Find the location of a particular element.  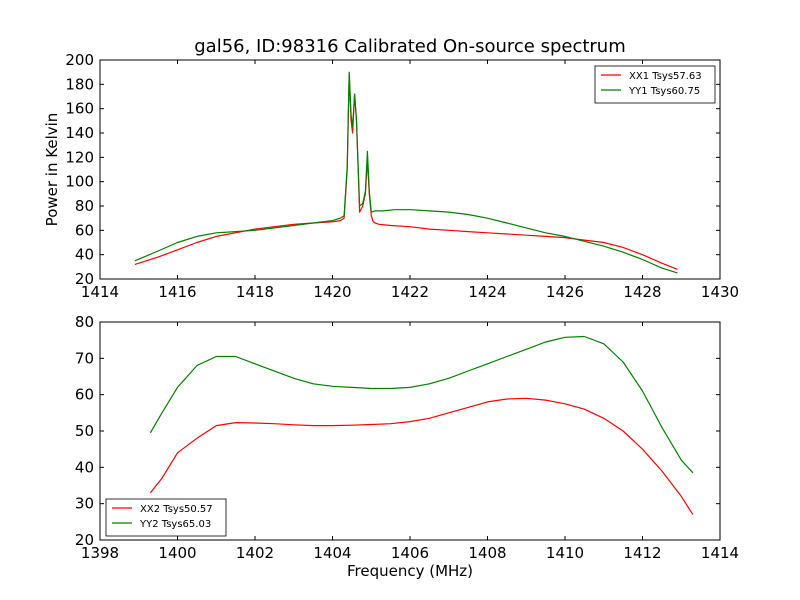

x-tick-label: 1404 is located at coordinates (332, 553).